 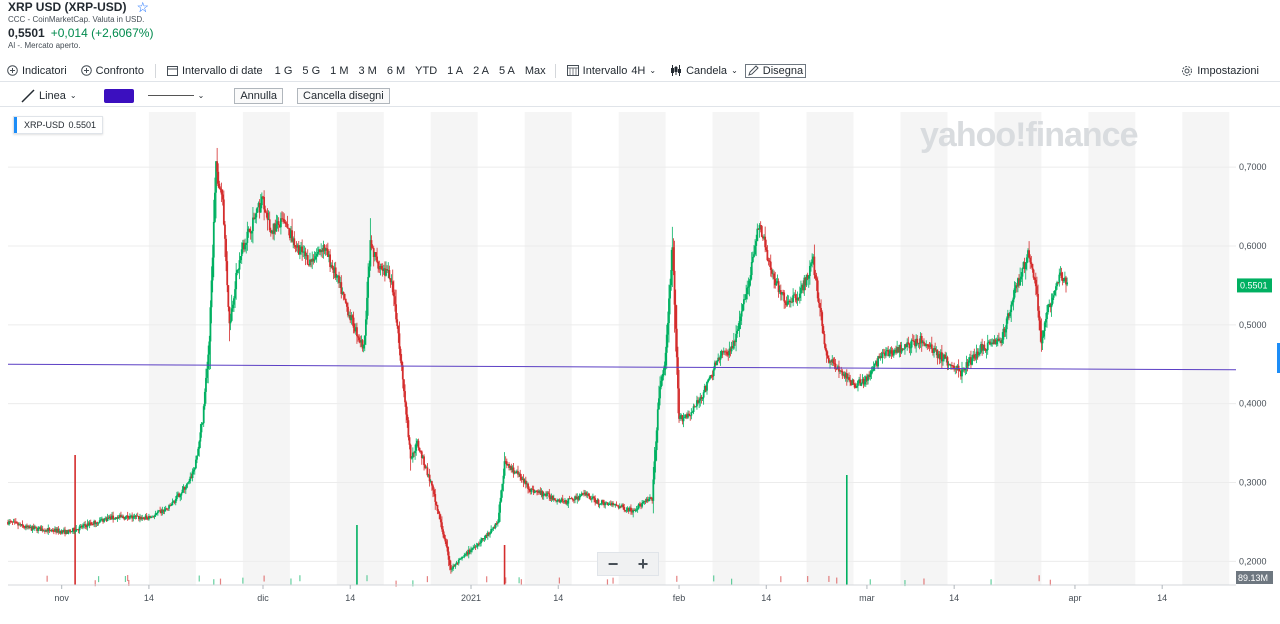 What do you see at coordinates (343, 95) in the screenshot?
I see `clear-drawings-button: Cancella disegni` at bounding box center [343, 95].